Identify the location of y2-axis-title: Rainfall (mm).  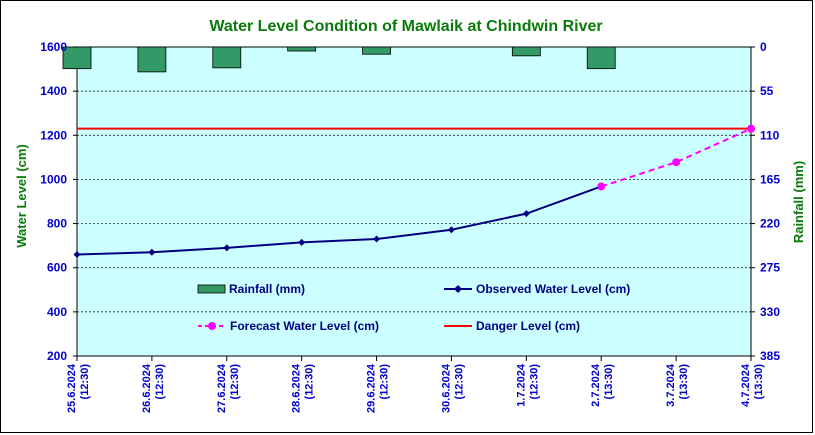
(798, 202).